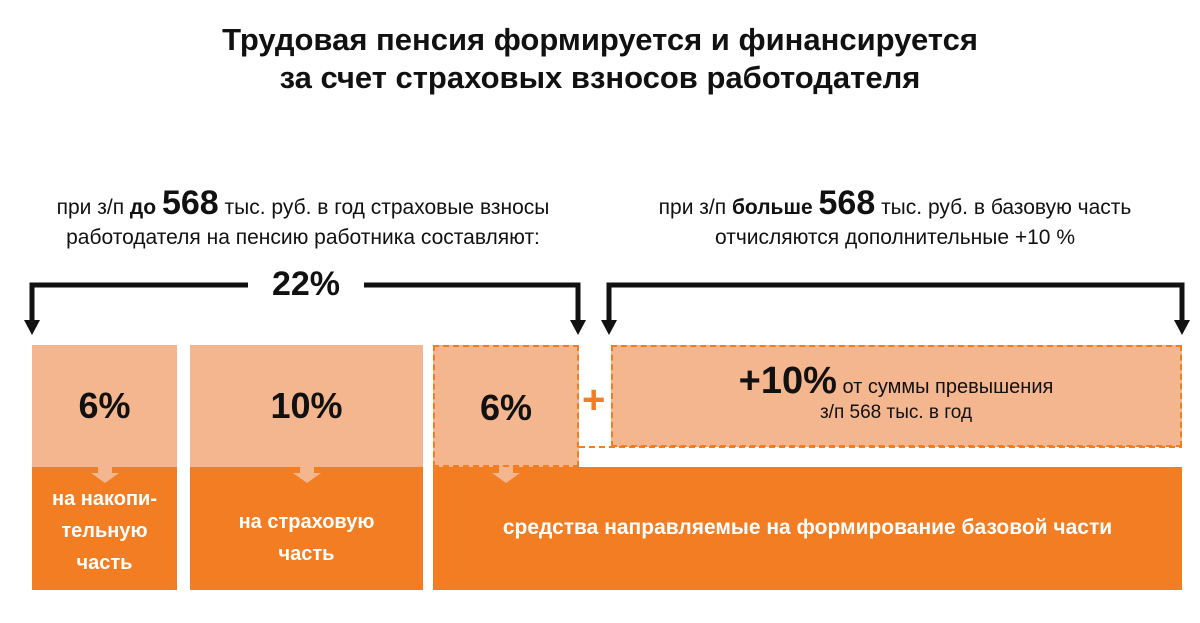 The width and height of the screenshot is (1200, 623). Describe the element at coordinates (1182, 327) in the screenshot. I see `right-bracket-arrow-right` at that location.